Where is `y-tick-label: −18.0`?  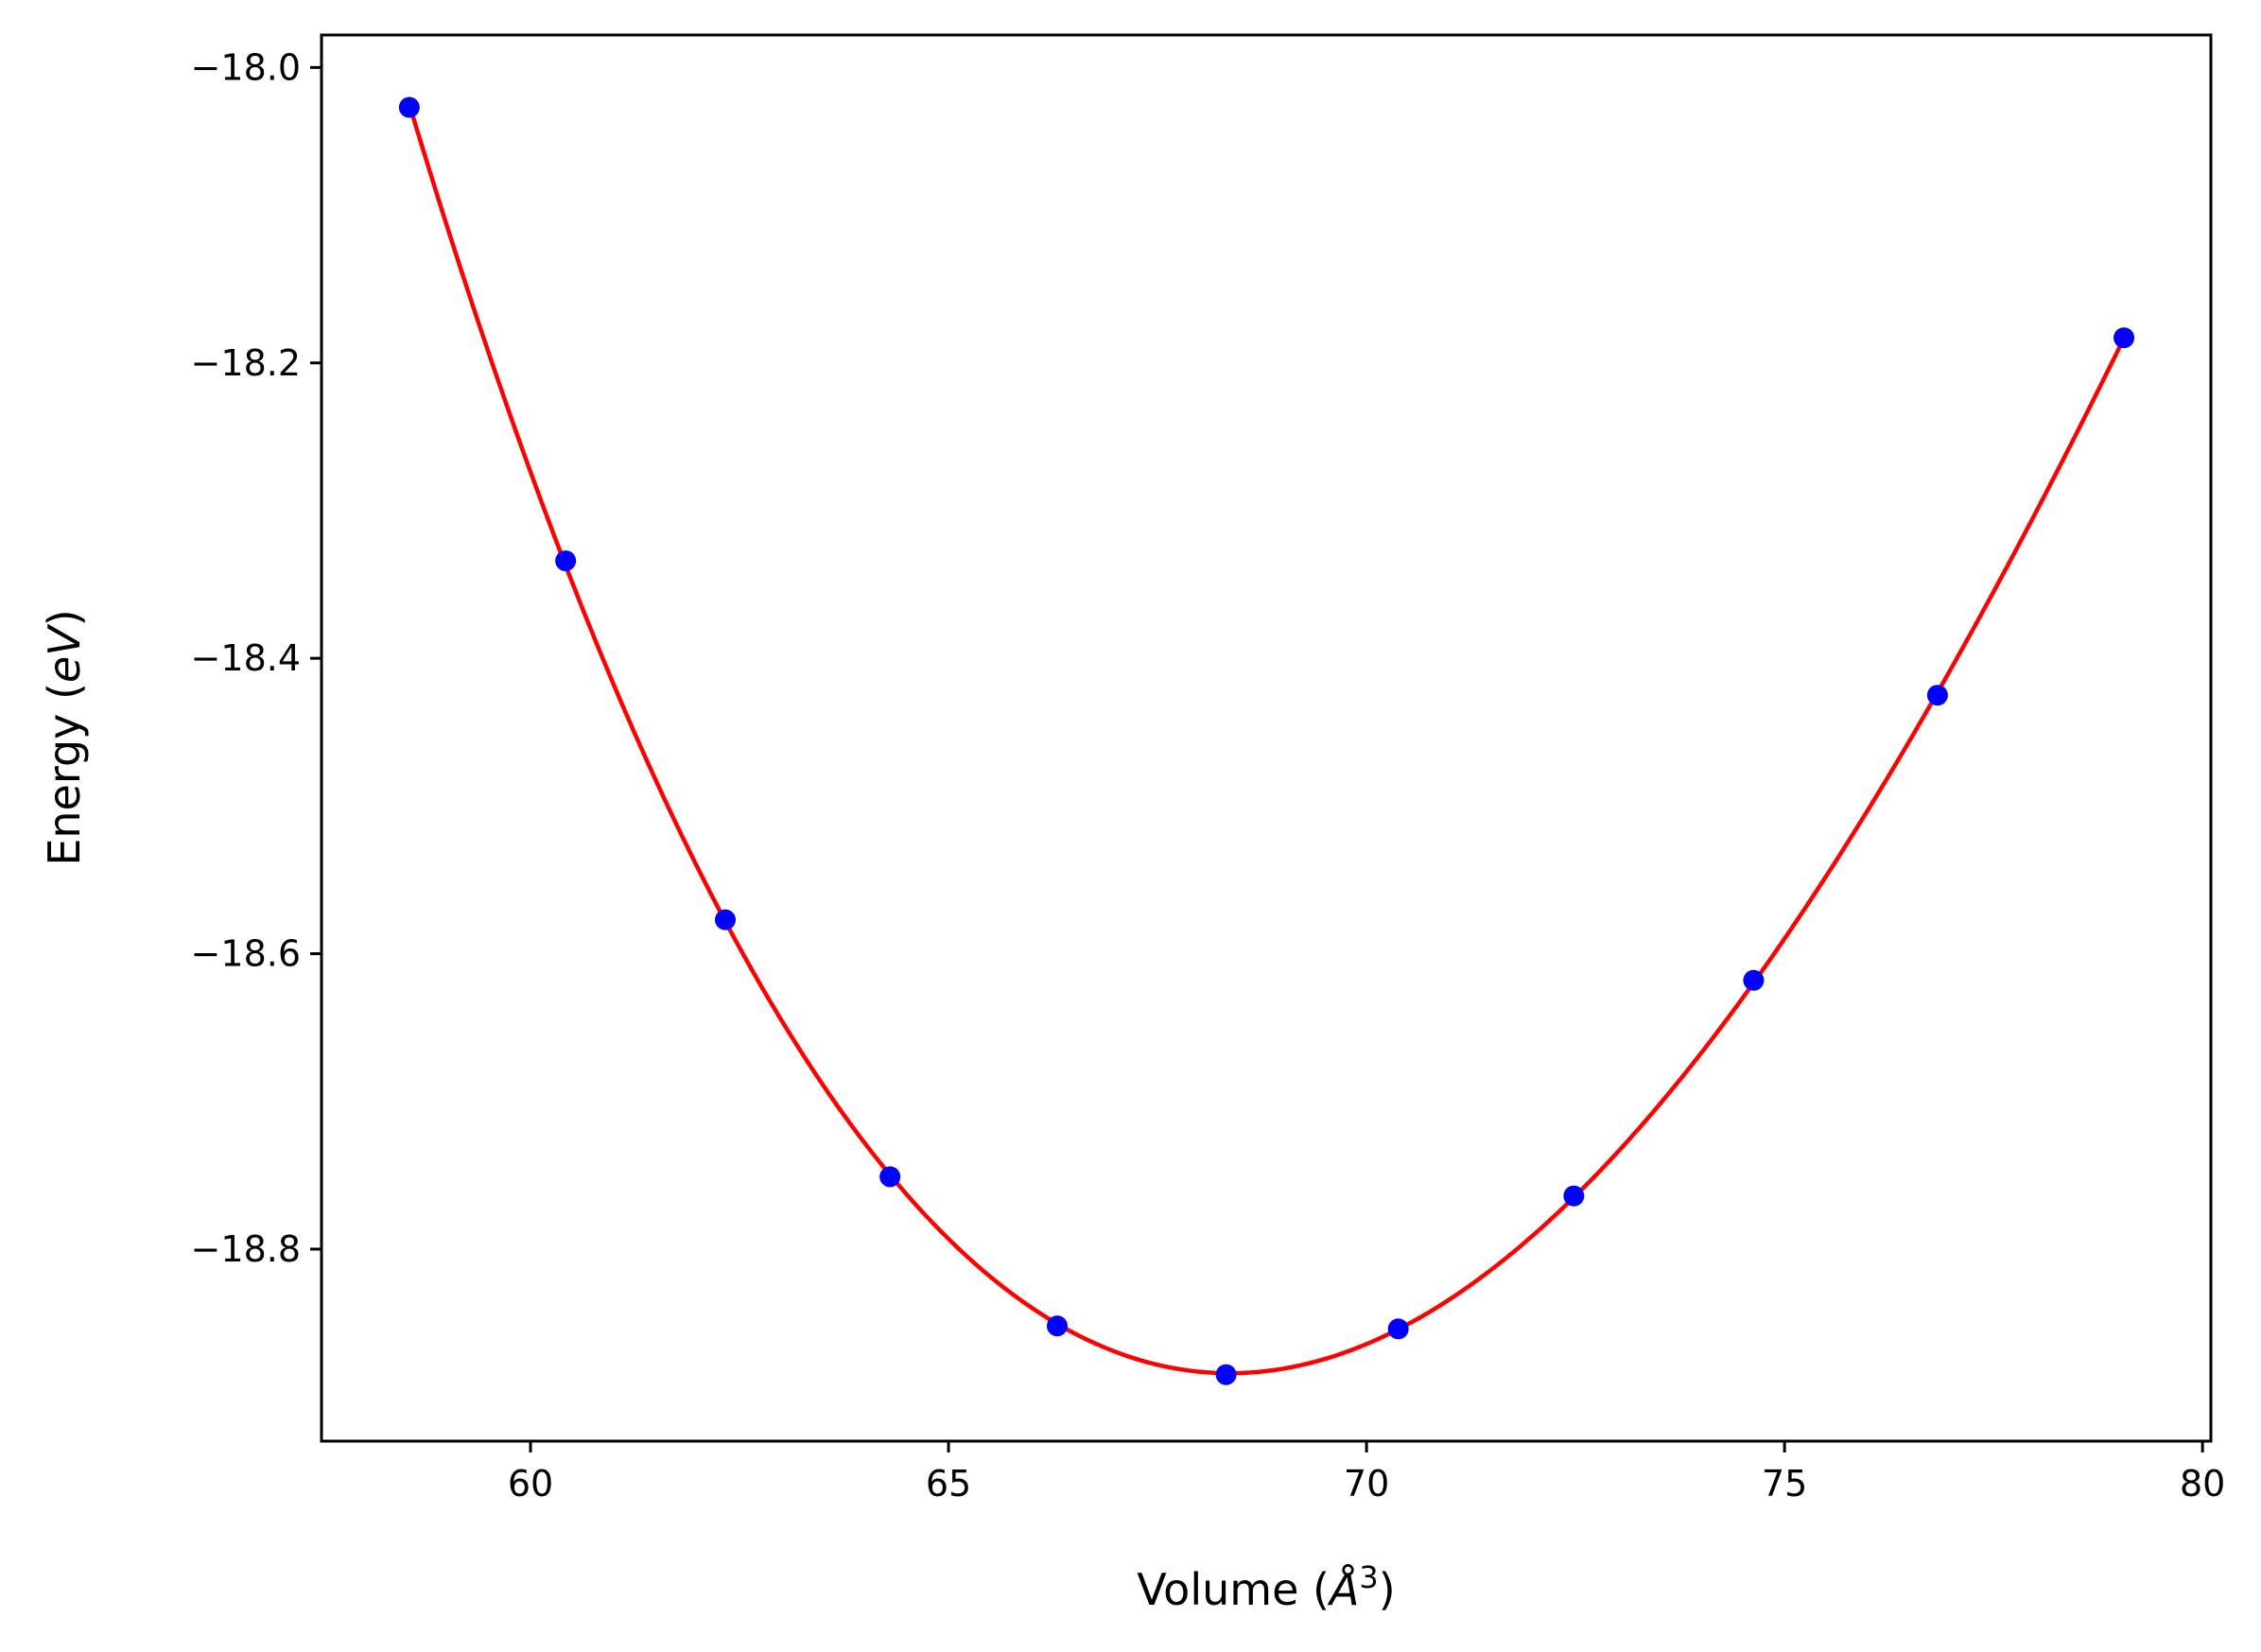
y-tick-label: −18.0 is located at coordinates (246, 67).